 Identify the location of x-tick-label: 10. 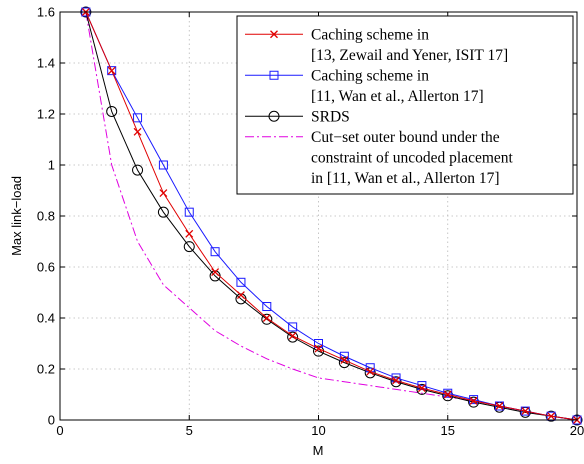
(318, 430).